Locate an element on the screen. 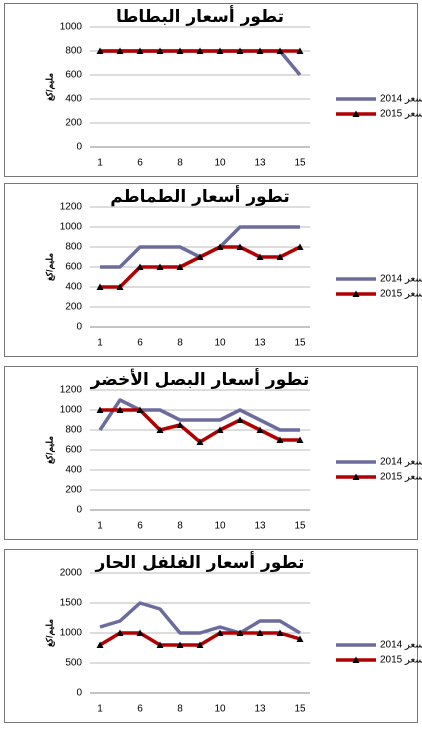  y-tick-label: 1500 is located at coordinates (71, 603).